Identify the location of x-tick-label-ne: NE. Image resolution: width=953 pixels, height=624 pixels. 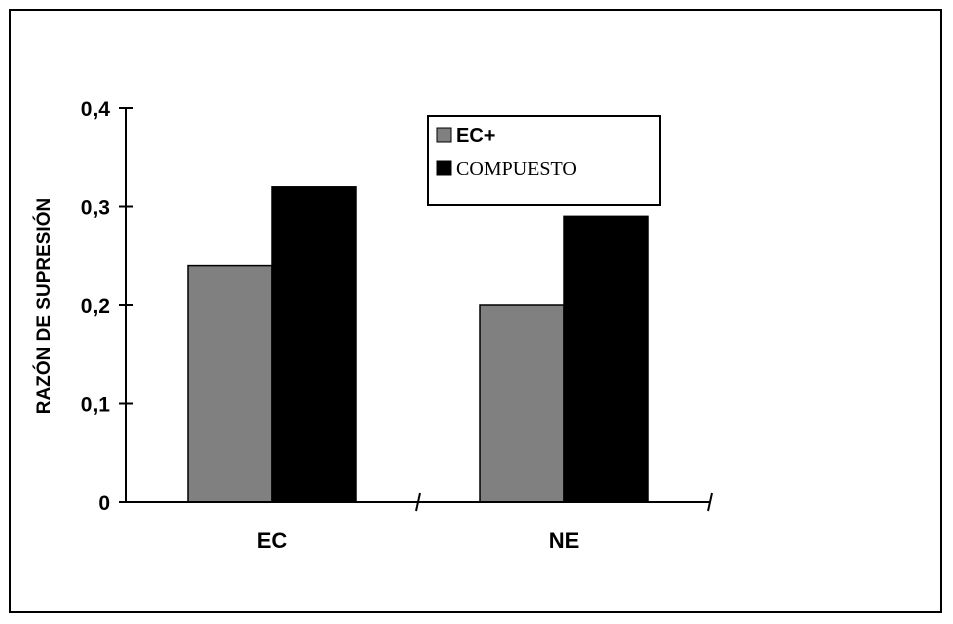
(564, 540).